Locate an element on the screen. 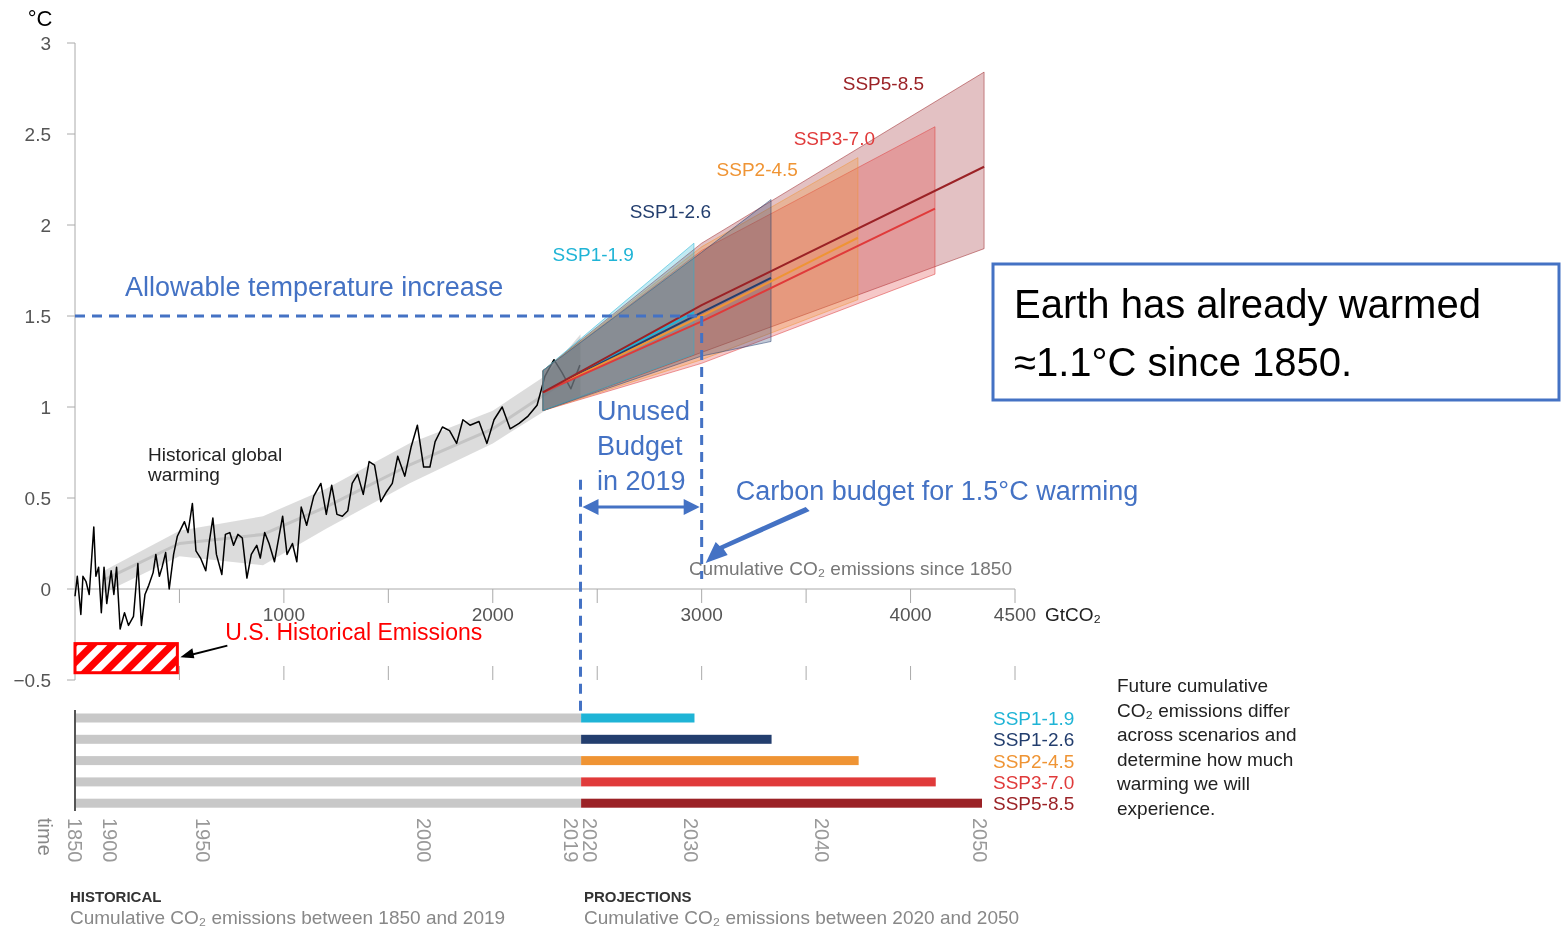 This screenshot has height=930, width=1563. text: 2030 is located at coordinates (691, 840).